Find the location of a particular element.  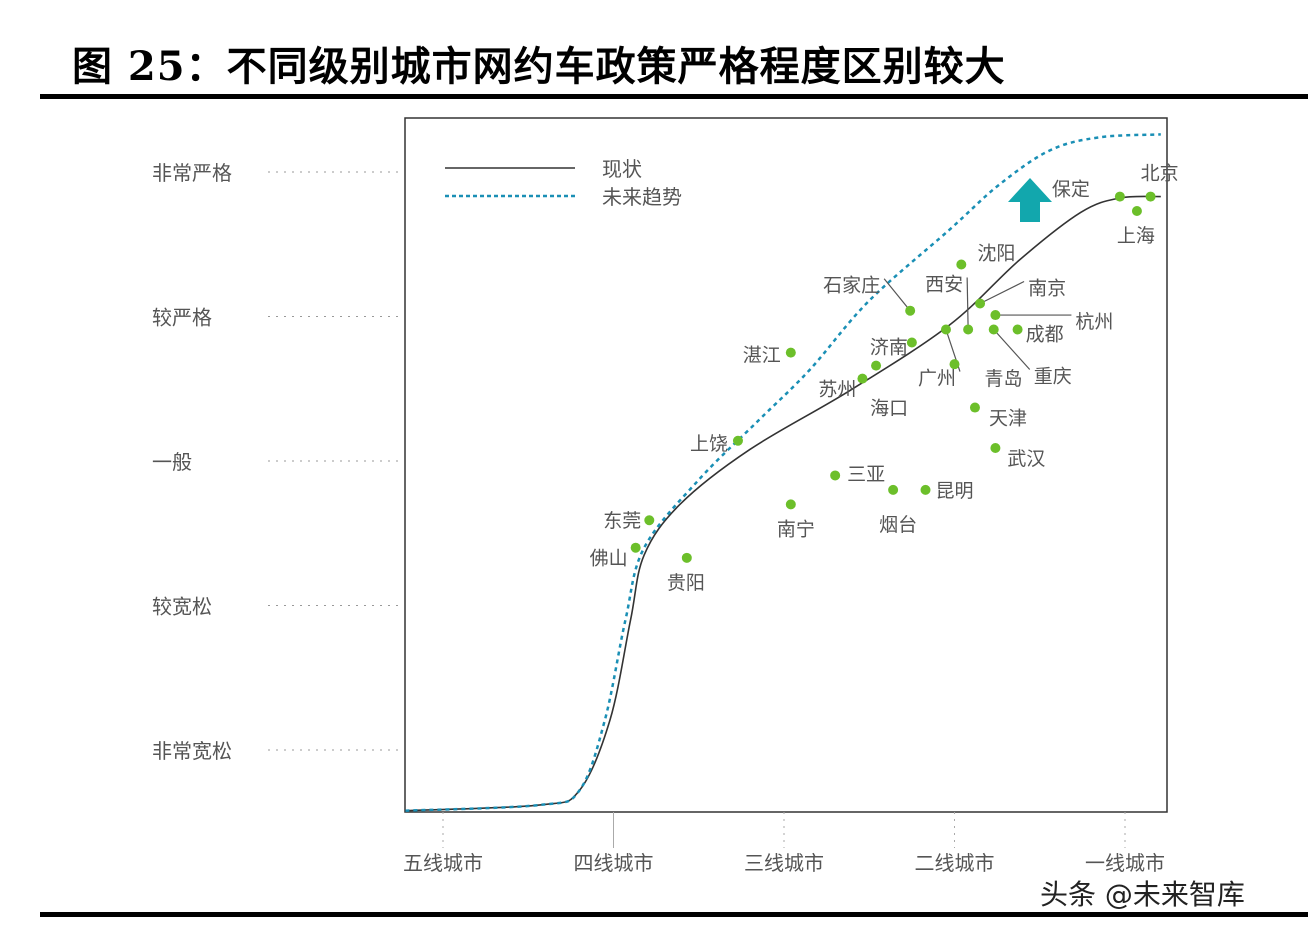

legend-label: 未来趋势 is located at coordinates (642, 197).